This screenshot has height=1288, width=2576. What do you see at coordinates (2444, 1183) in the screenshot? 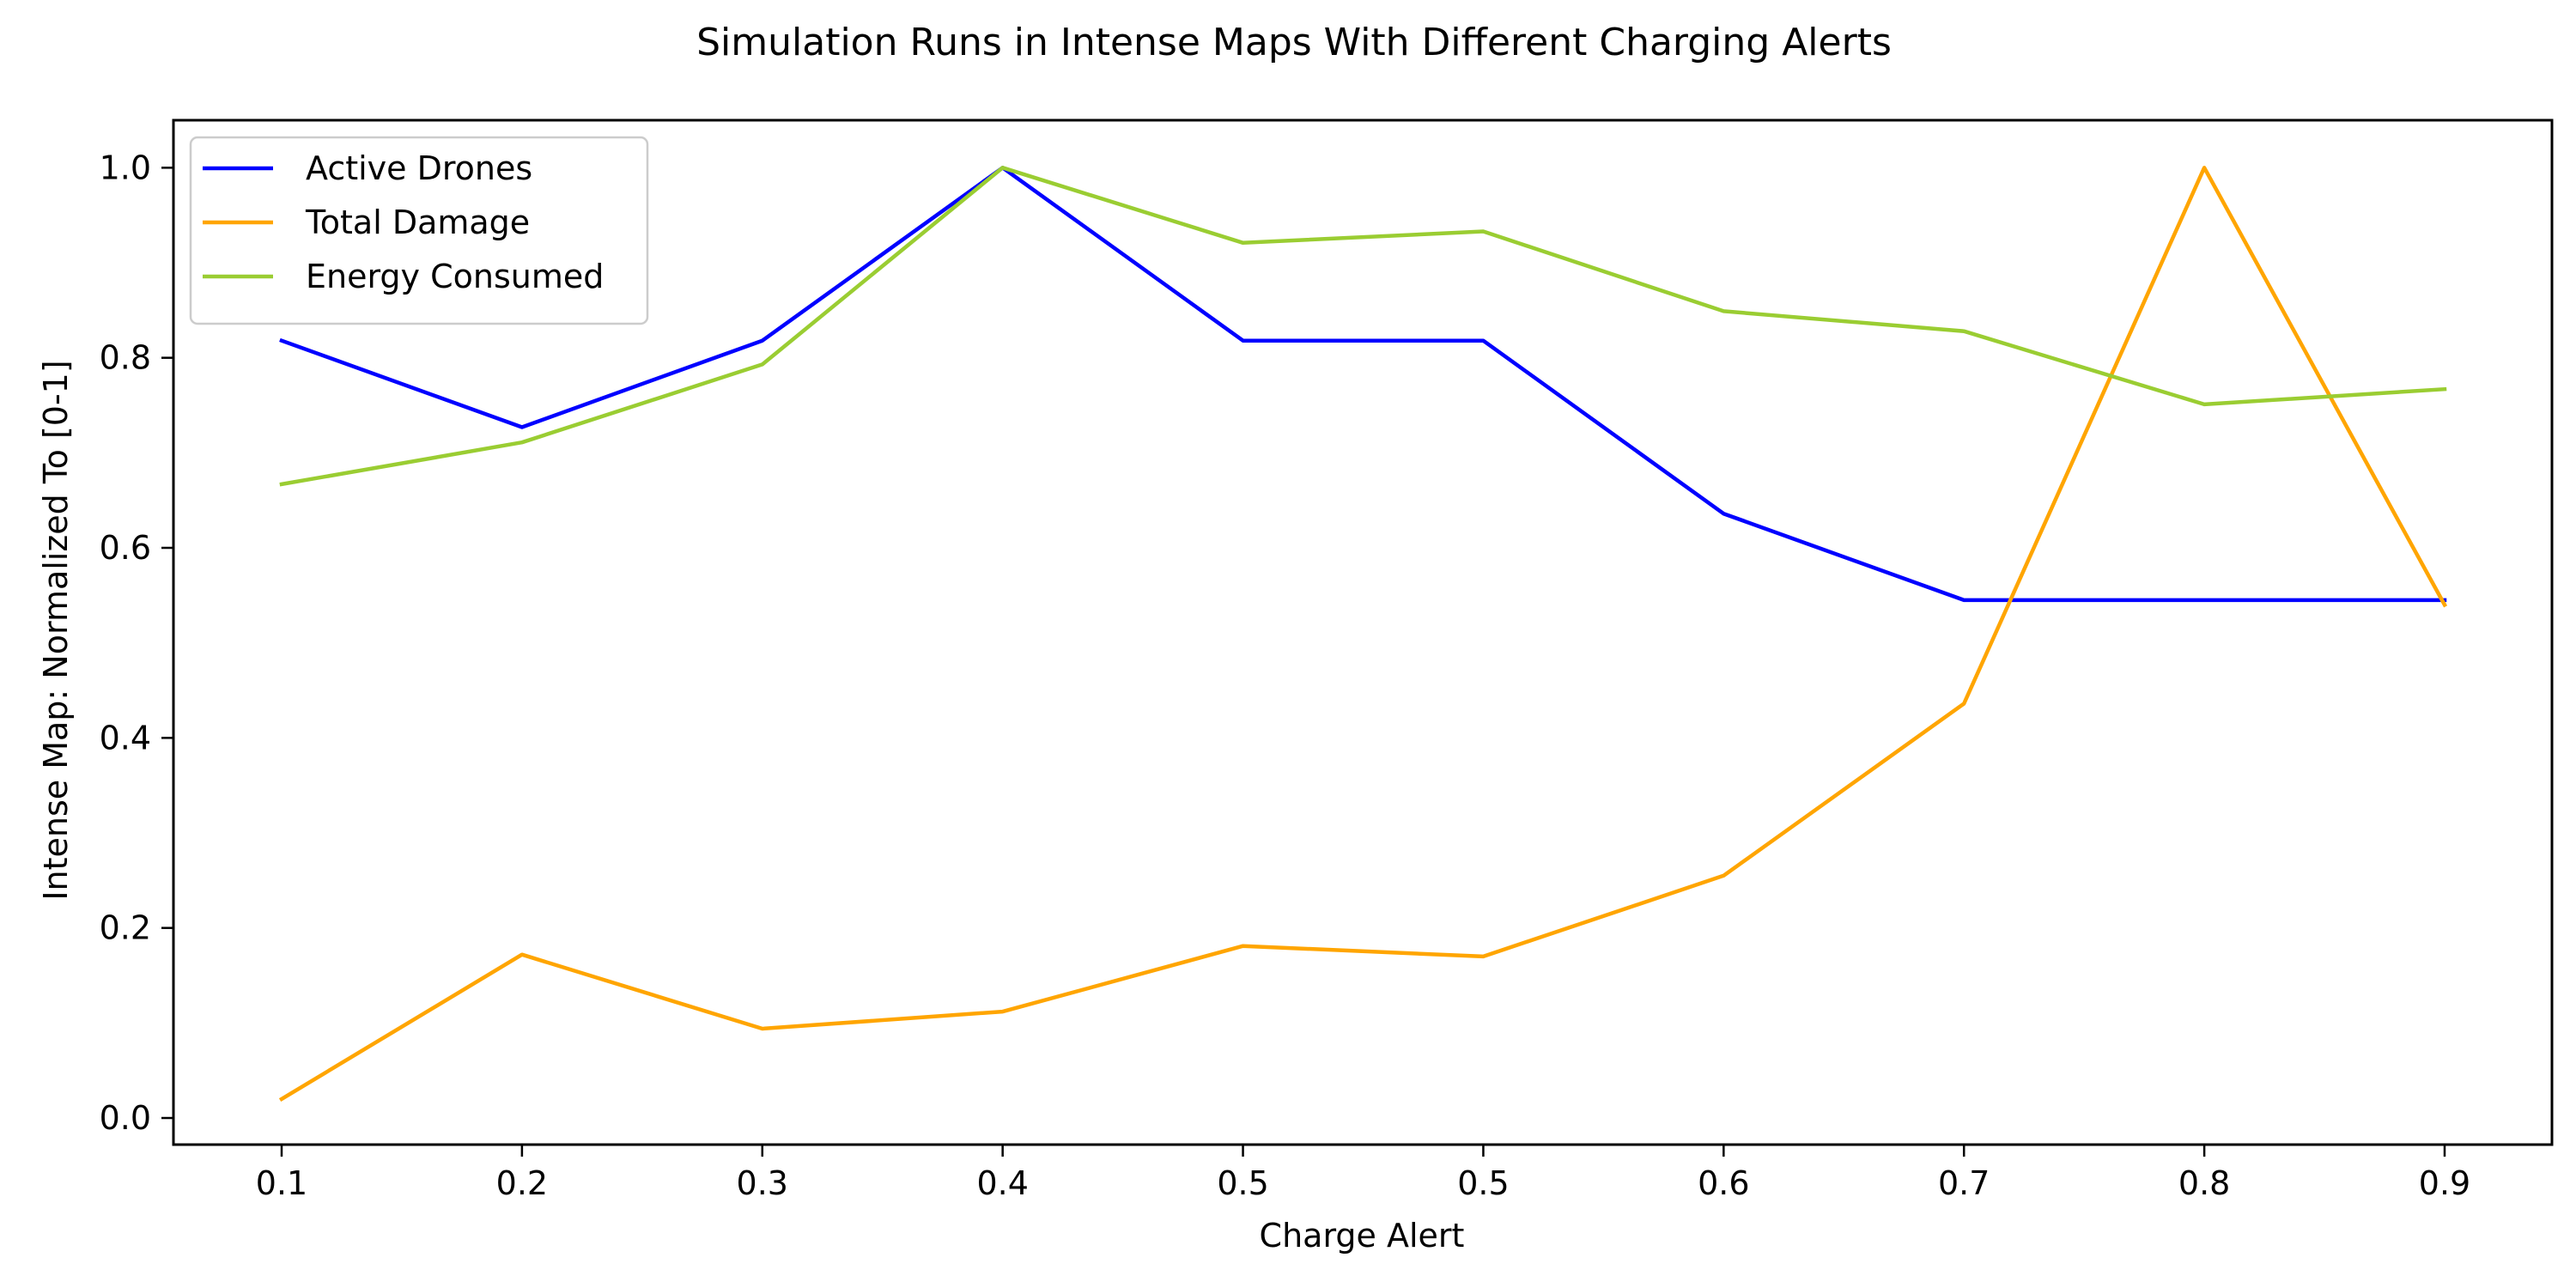
I see `x-tick-label: 0.9` at bounding box center [2444, 1183].